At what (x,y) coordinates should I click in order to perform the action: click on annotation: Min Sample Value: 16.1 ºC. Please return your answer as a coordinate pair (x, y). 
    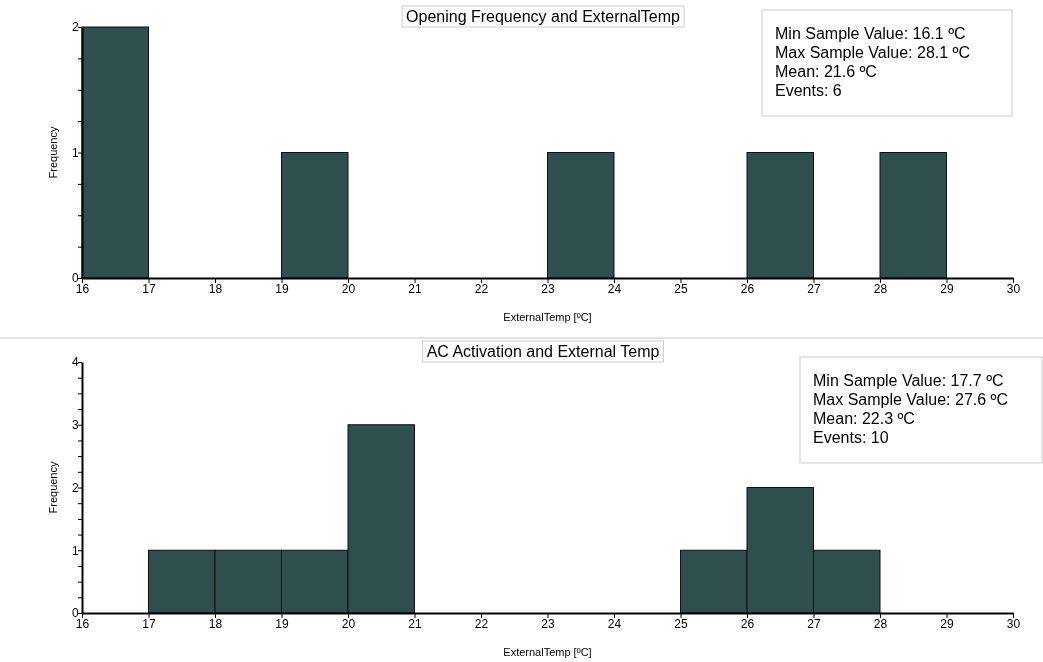
    Looking at the image, I should click on (870, 33).